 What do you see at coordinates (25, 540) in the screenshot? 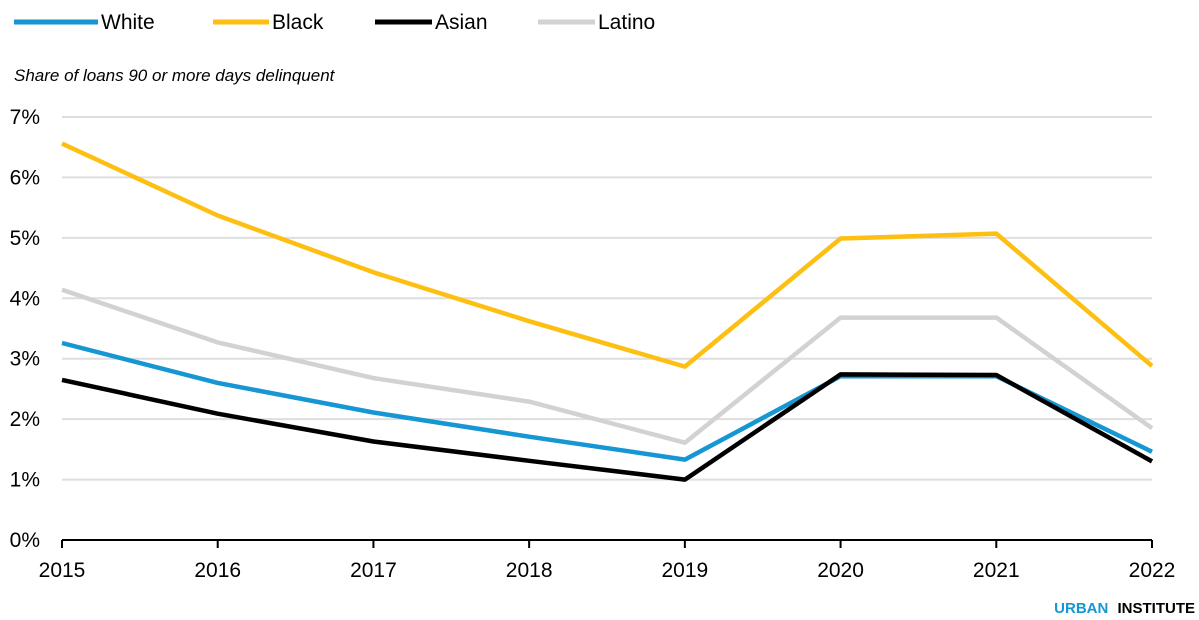
I see `y-tick-label: 0%` at bounding box center [25, 540].